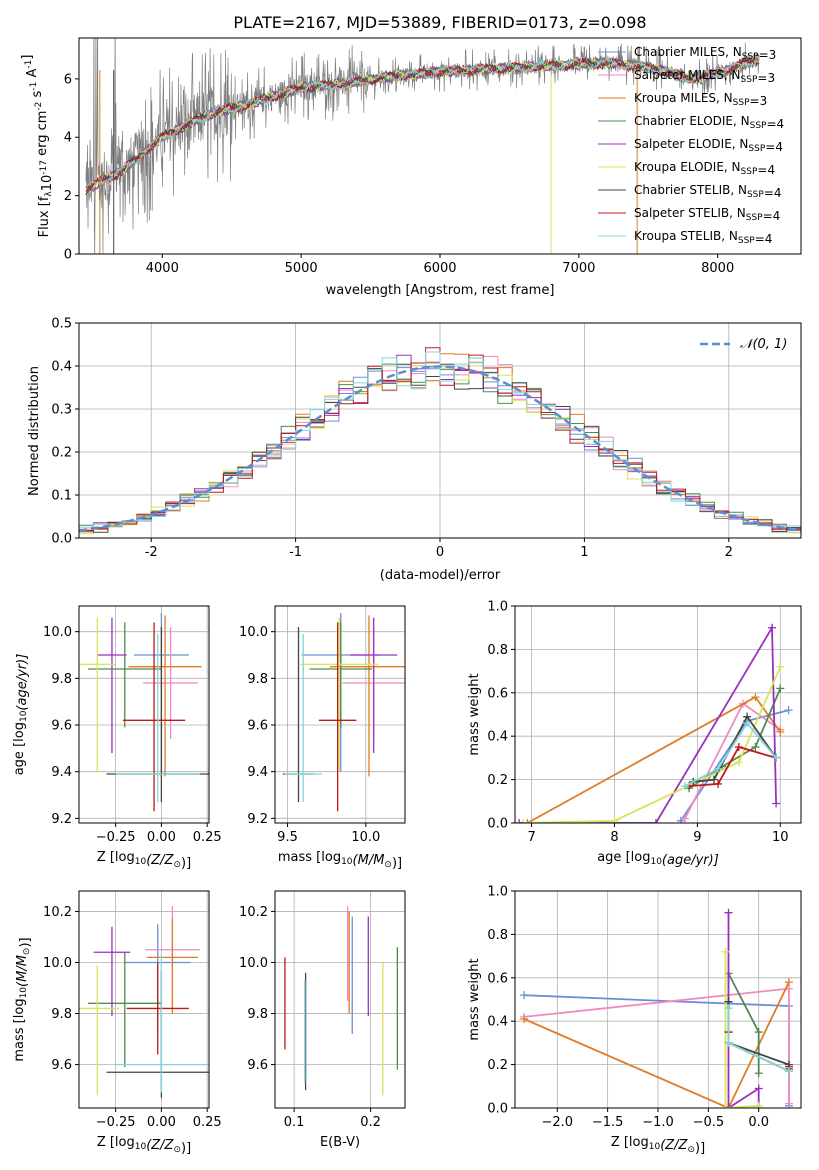 The image size is (819, 1170). Describe the element at coordinates (709, 1122) in the screenshot. I see `x-tick-label: −0.5` at that location.